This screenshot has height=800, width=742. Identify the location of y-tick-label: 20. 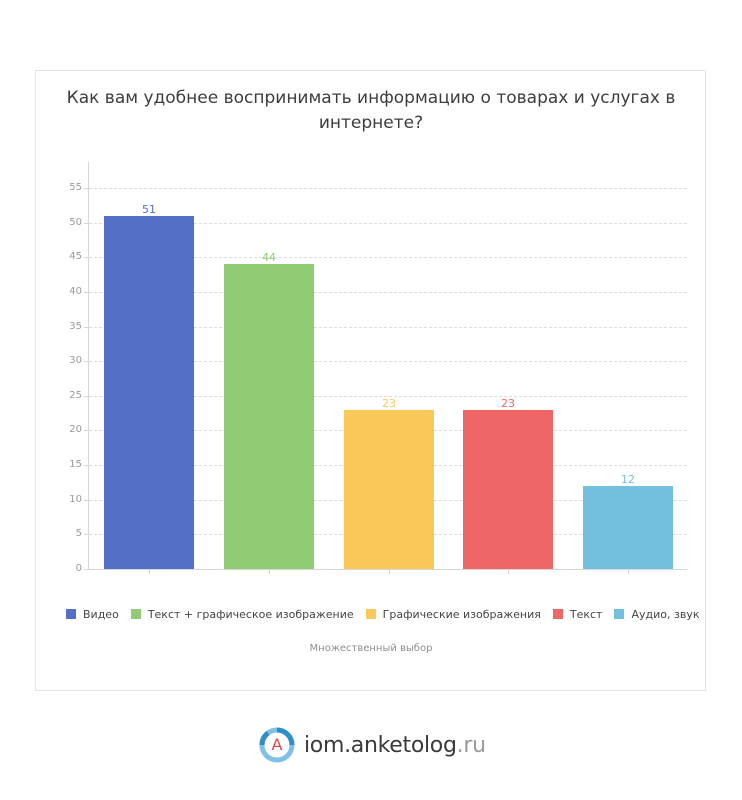
(75, 429).